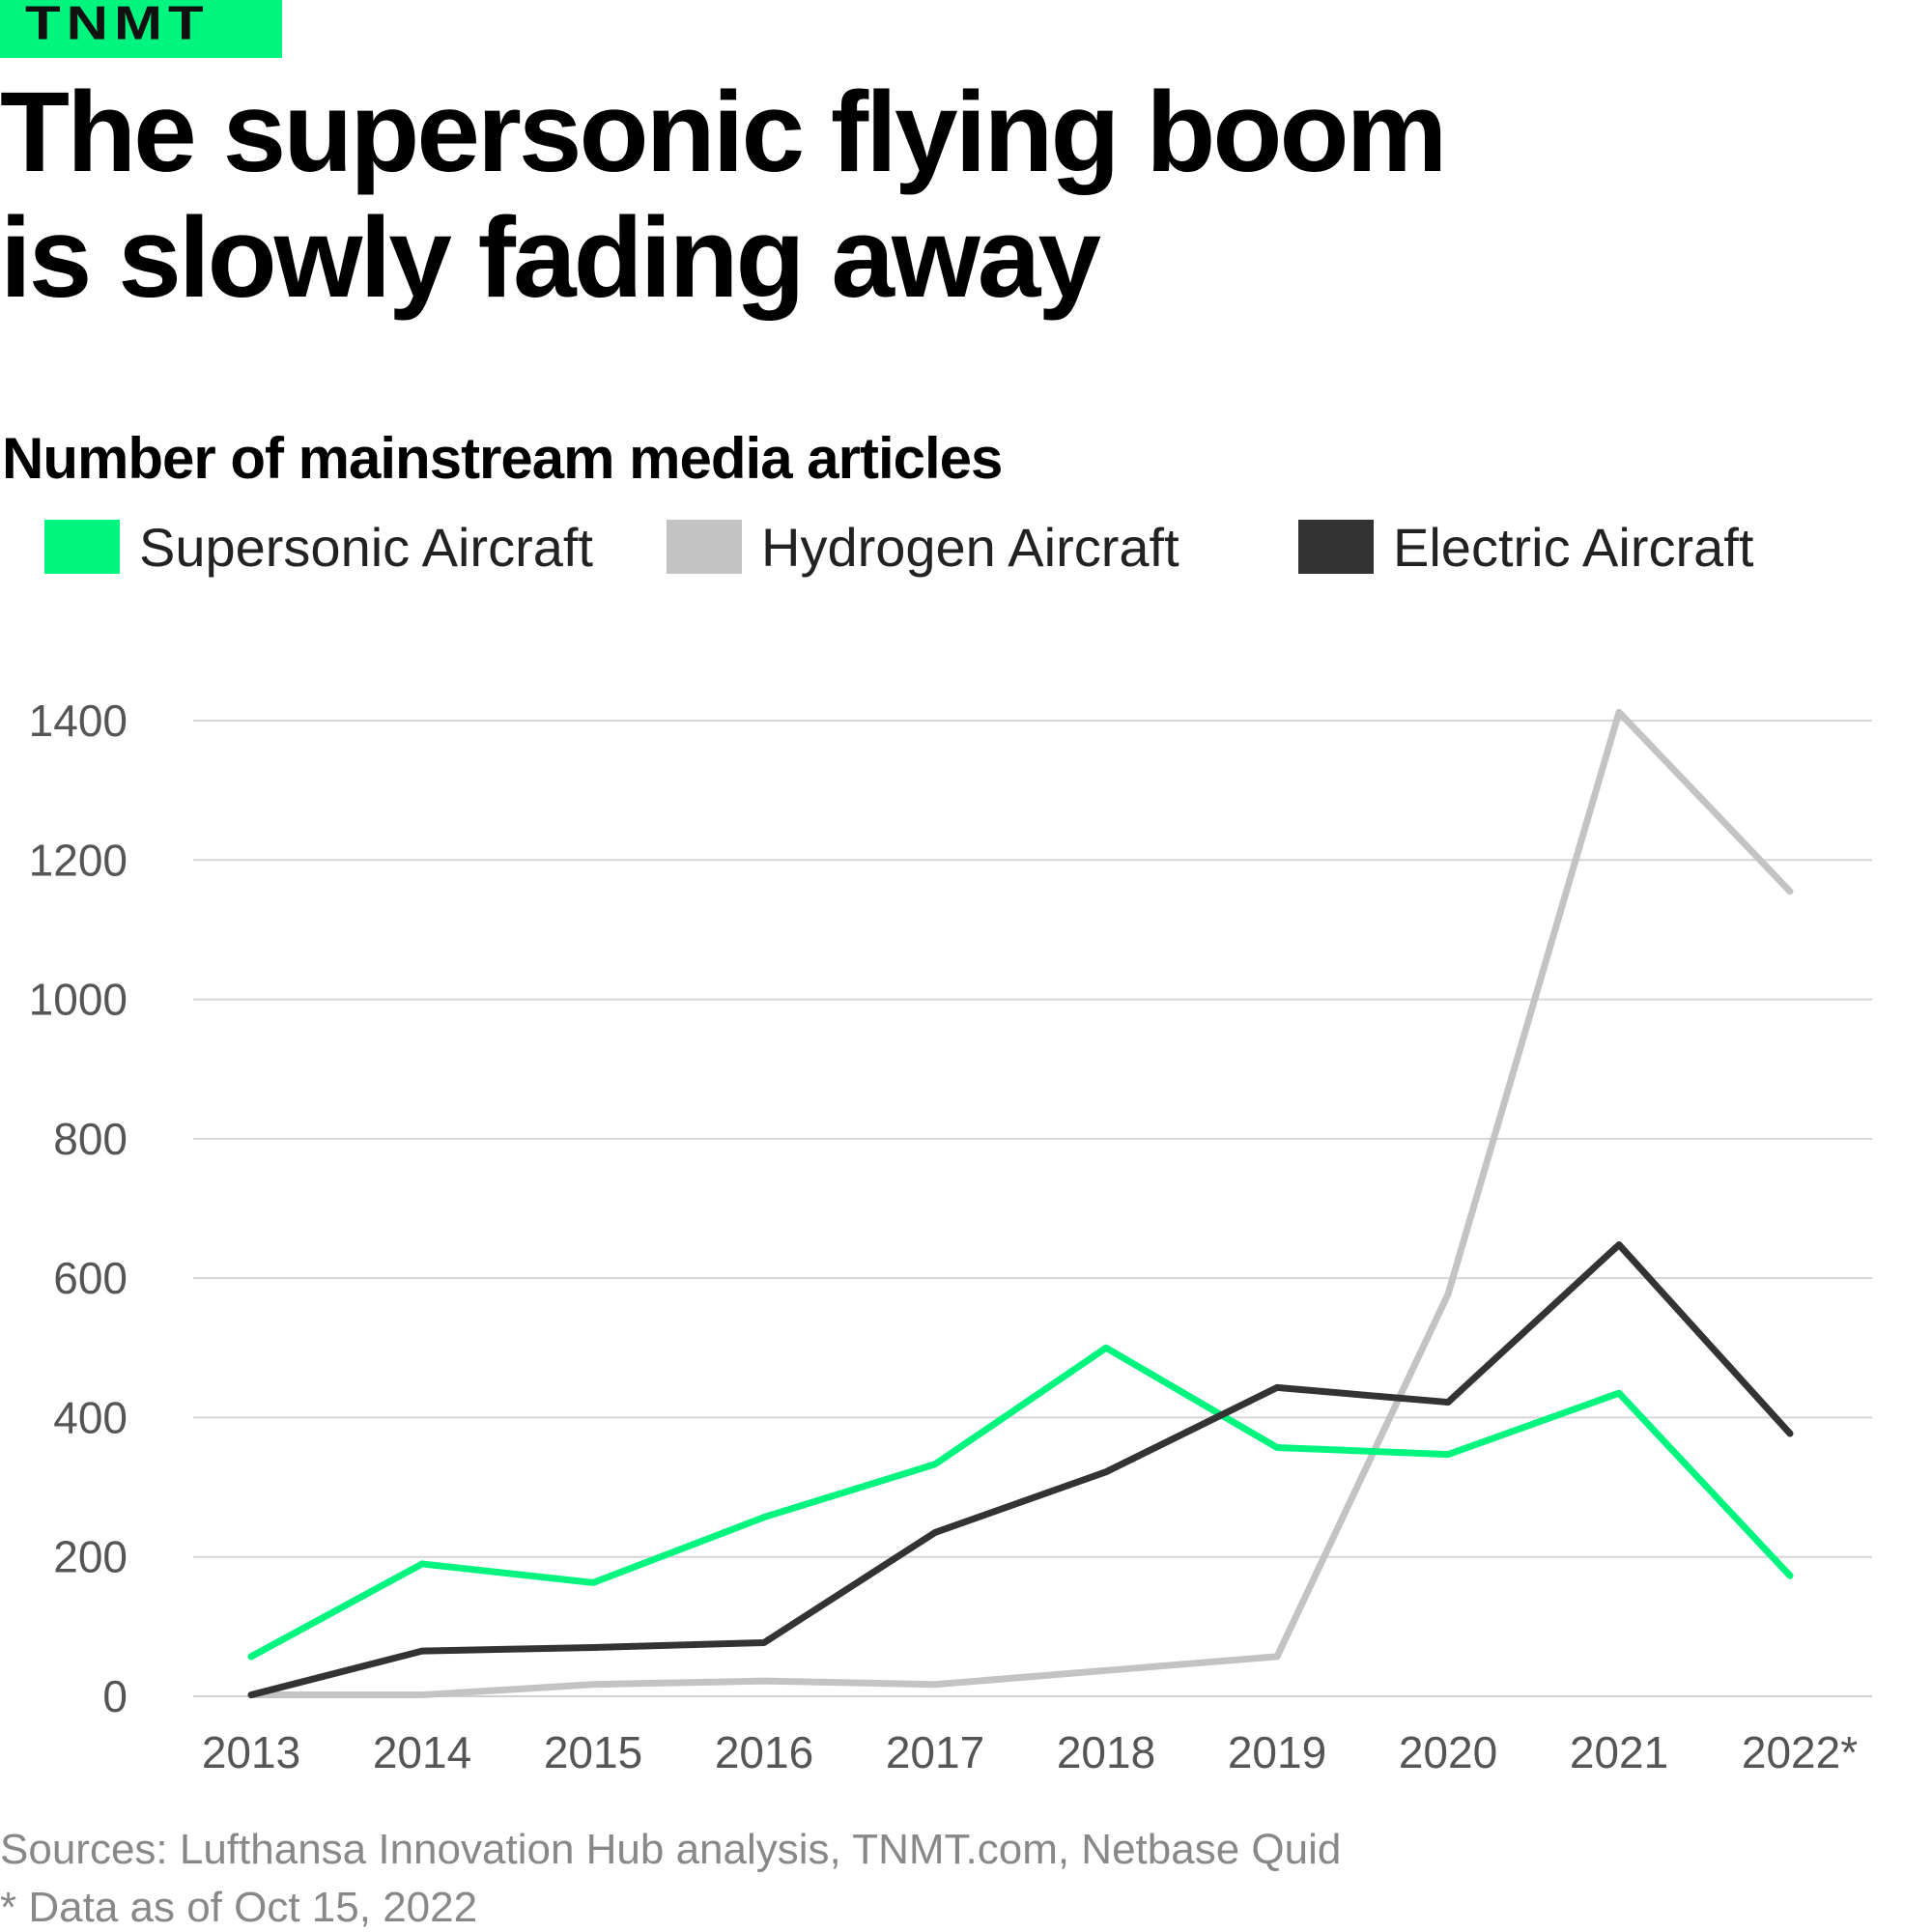  I want to click on legend-item-hydrogen: Hydrogen Aircraft, so click(923, 547).